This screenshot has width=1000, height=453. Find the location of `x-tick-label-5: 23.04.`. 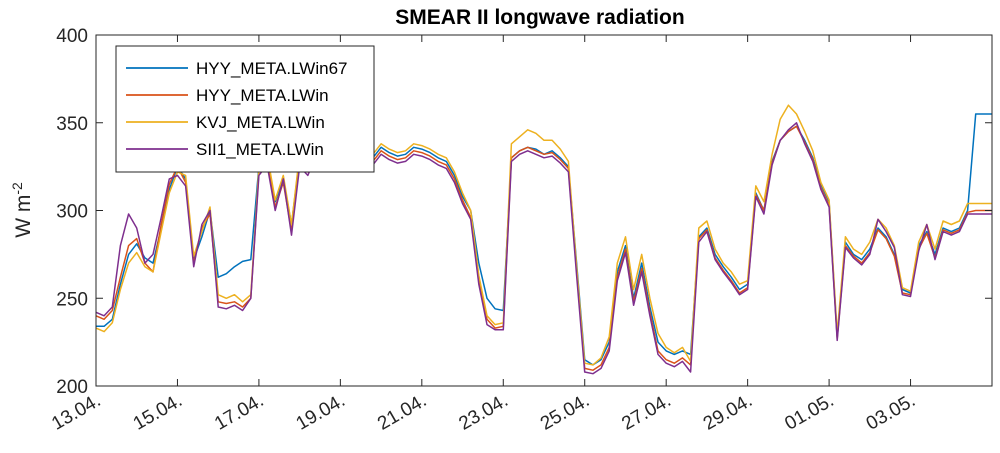

x-tick-label-5: 23.04. is located at coordinates (484, 412).